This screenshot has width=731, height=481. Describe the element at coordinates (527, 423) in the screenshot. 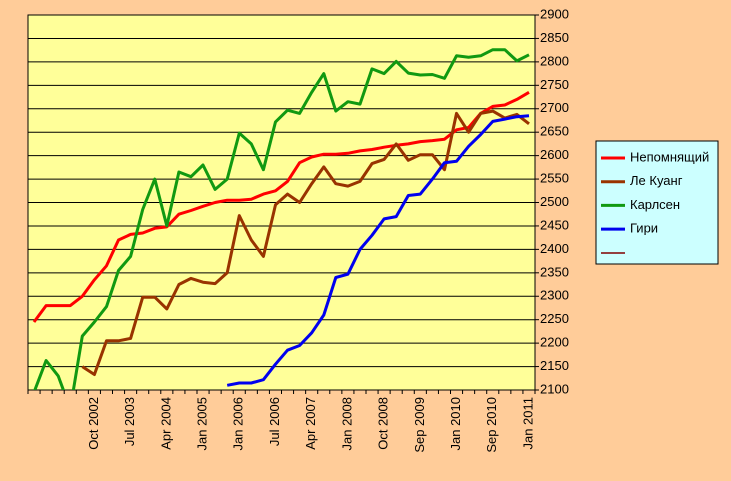

I see `x-tick-label: Jan 2011` at that location.